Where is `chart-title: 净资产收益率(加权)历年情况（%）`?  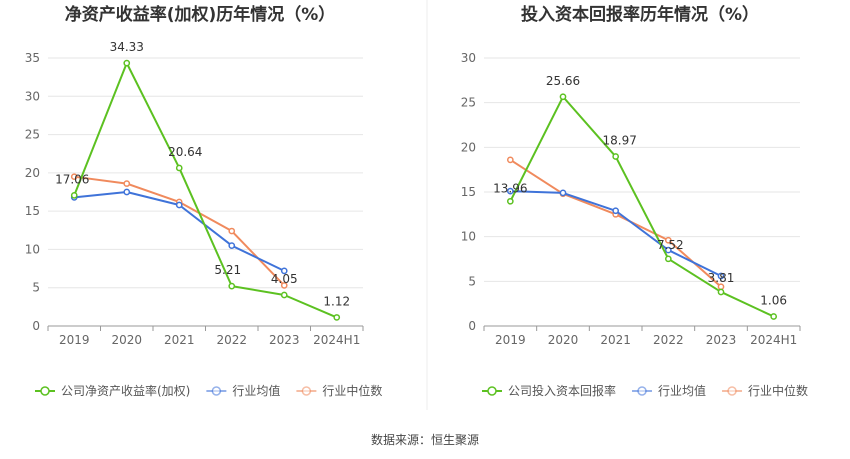 chart-title: 净资产收益率(加权)历年情况（%） is located at coordinates (200, 14).